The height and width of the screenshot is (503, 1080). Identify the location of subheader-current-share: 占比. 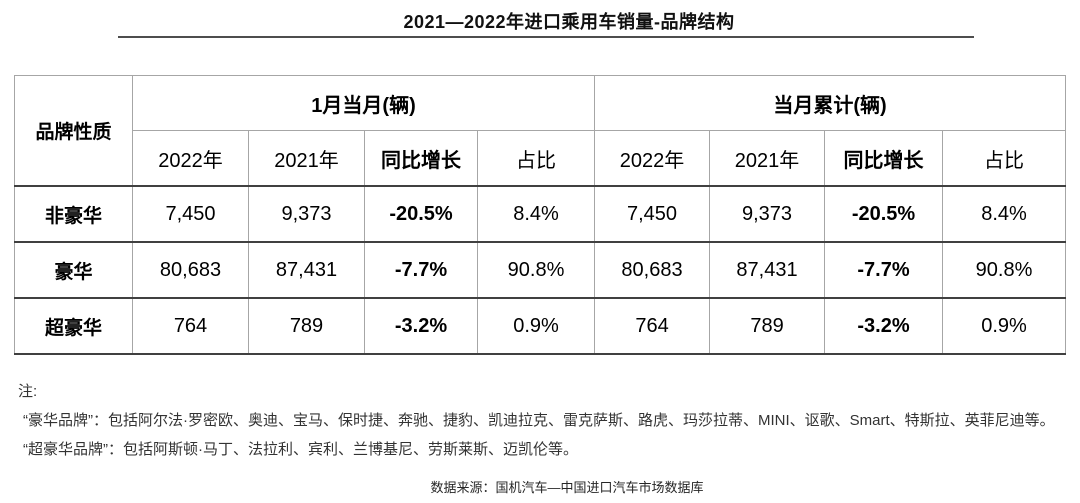
(536, 158).